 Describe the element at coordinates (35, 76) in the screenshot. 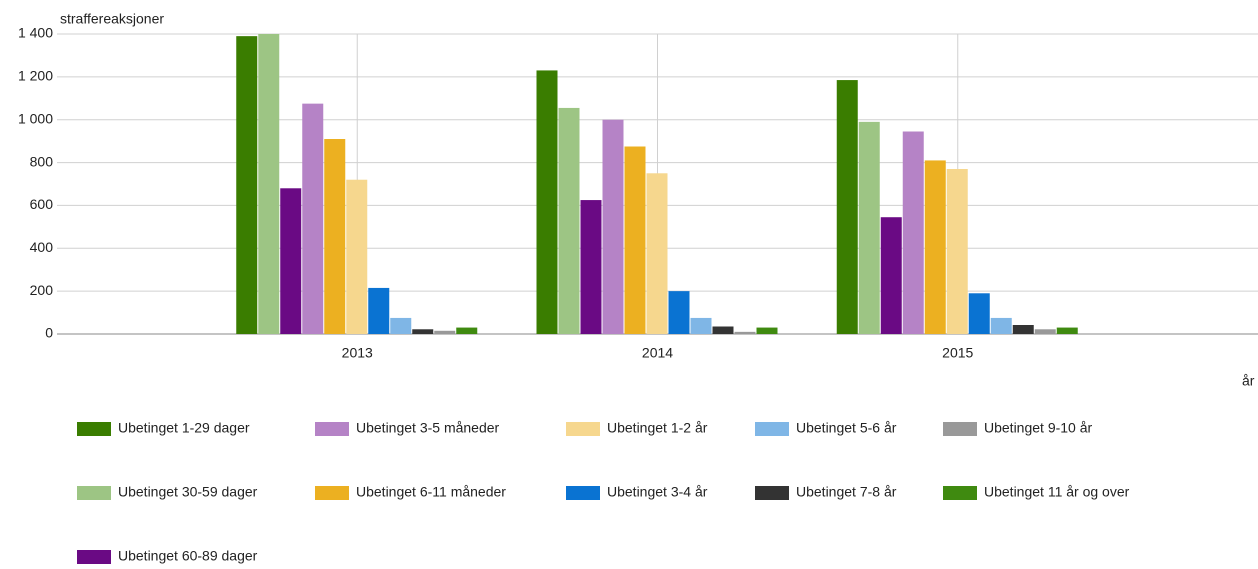

I see `y-tick-label: 1 200` at that location.